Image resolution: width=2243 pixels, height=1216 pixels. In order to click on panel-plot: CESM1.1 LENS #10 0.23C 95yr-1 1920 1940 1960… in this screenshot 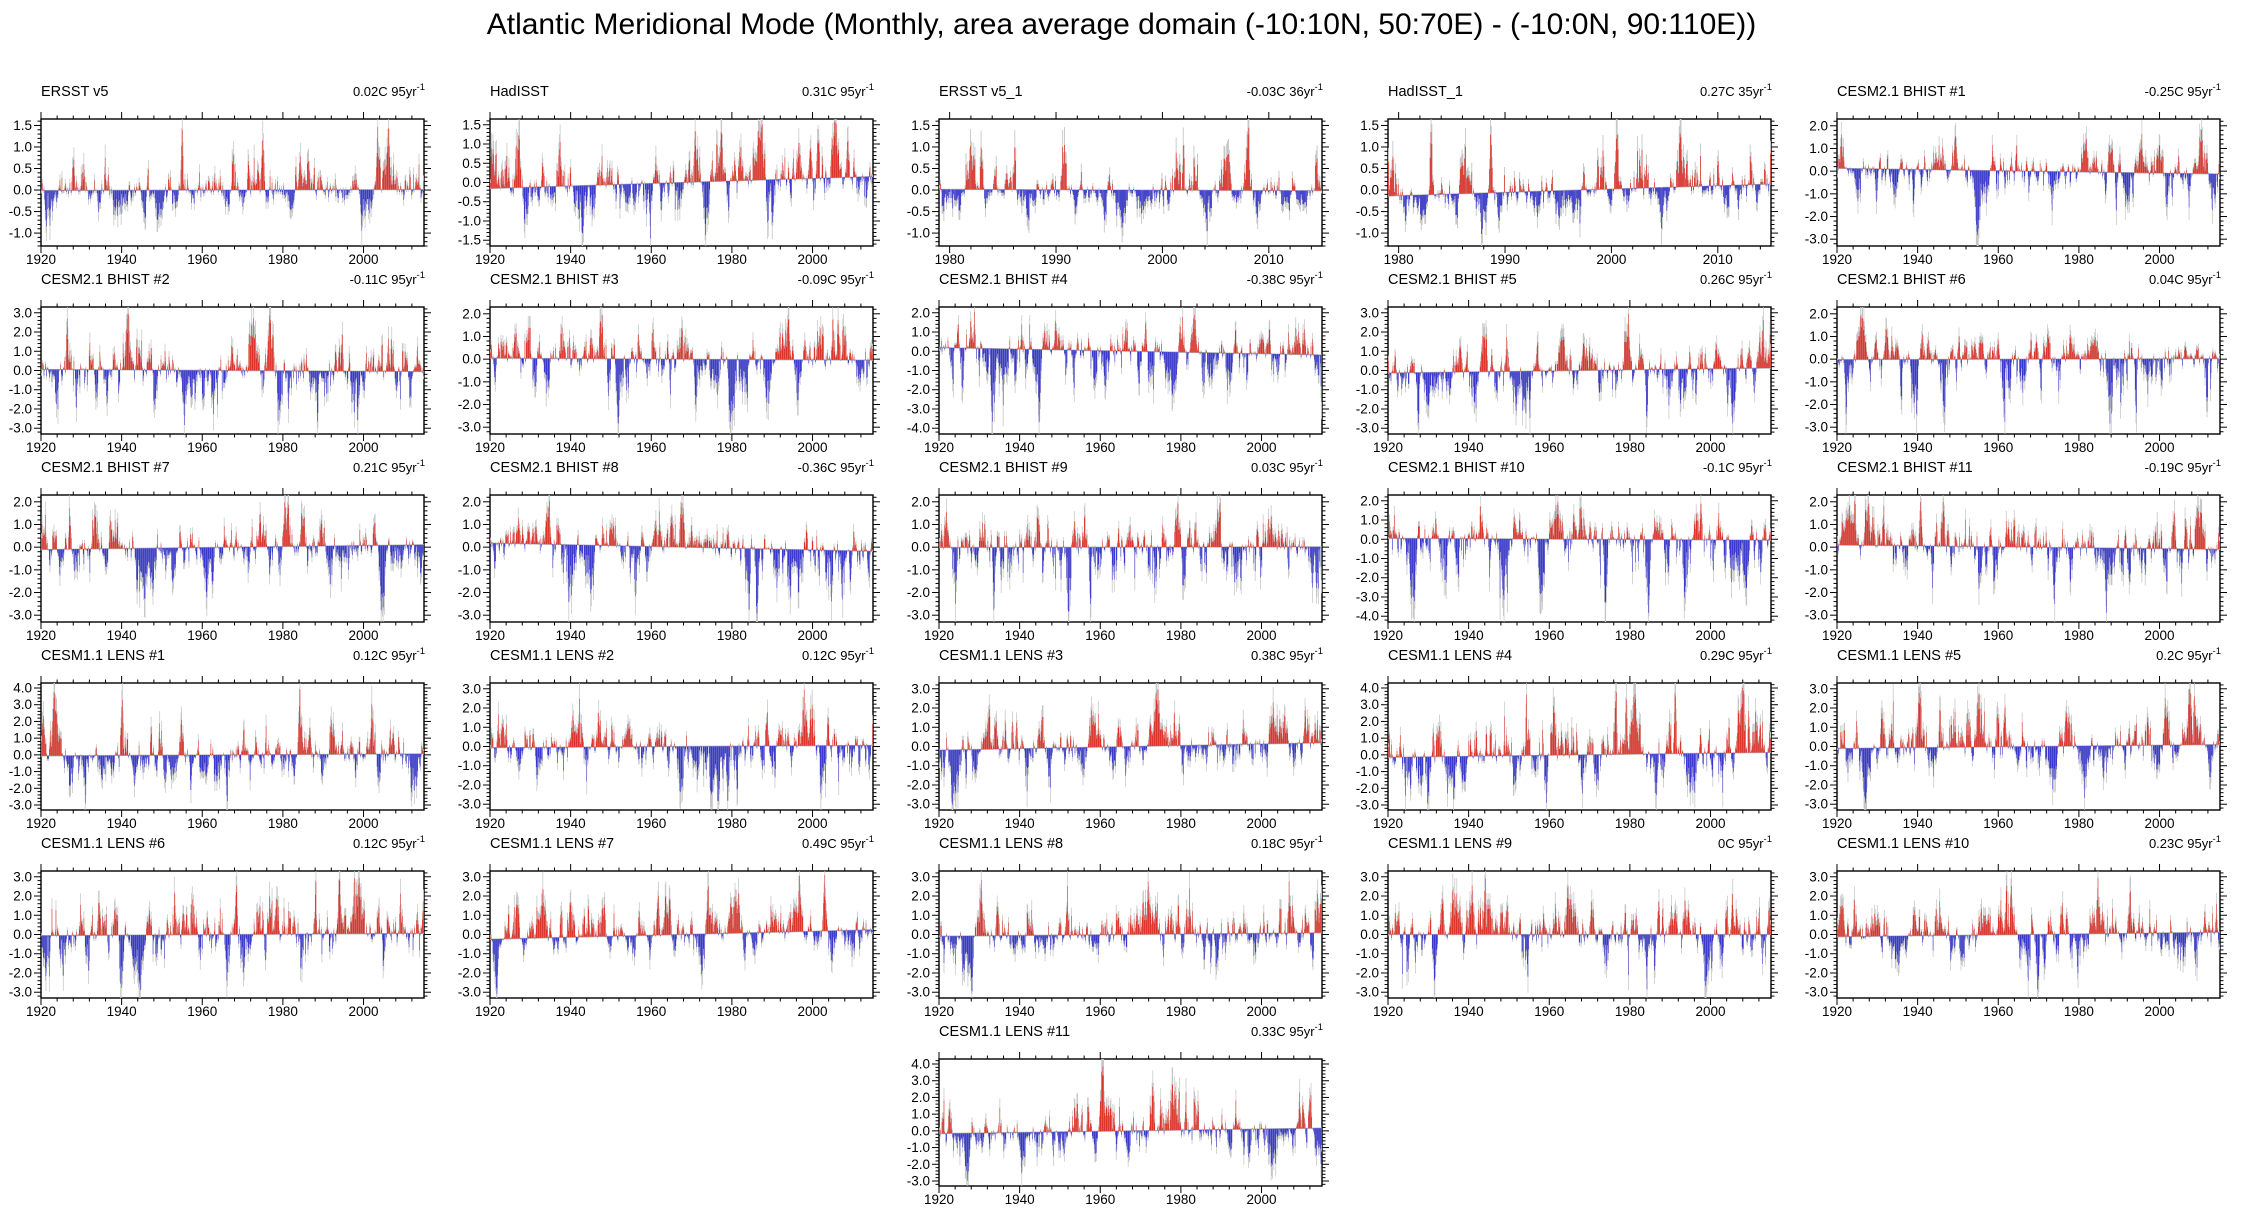, I will do `click(2016, 926)`.